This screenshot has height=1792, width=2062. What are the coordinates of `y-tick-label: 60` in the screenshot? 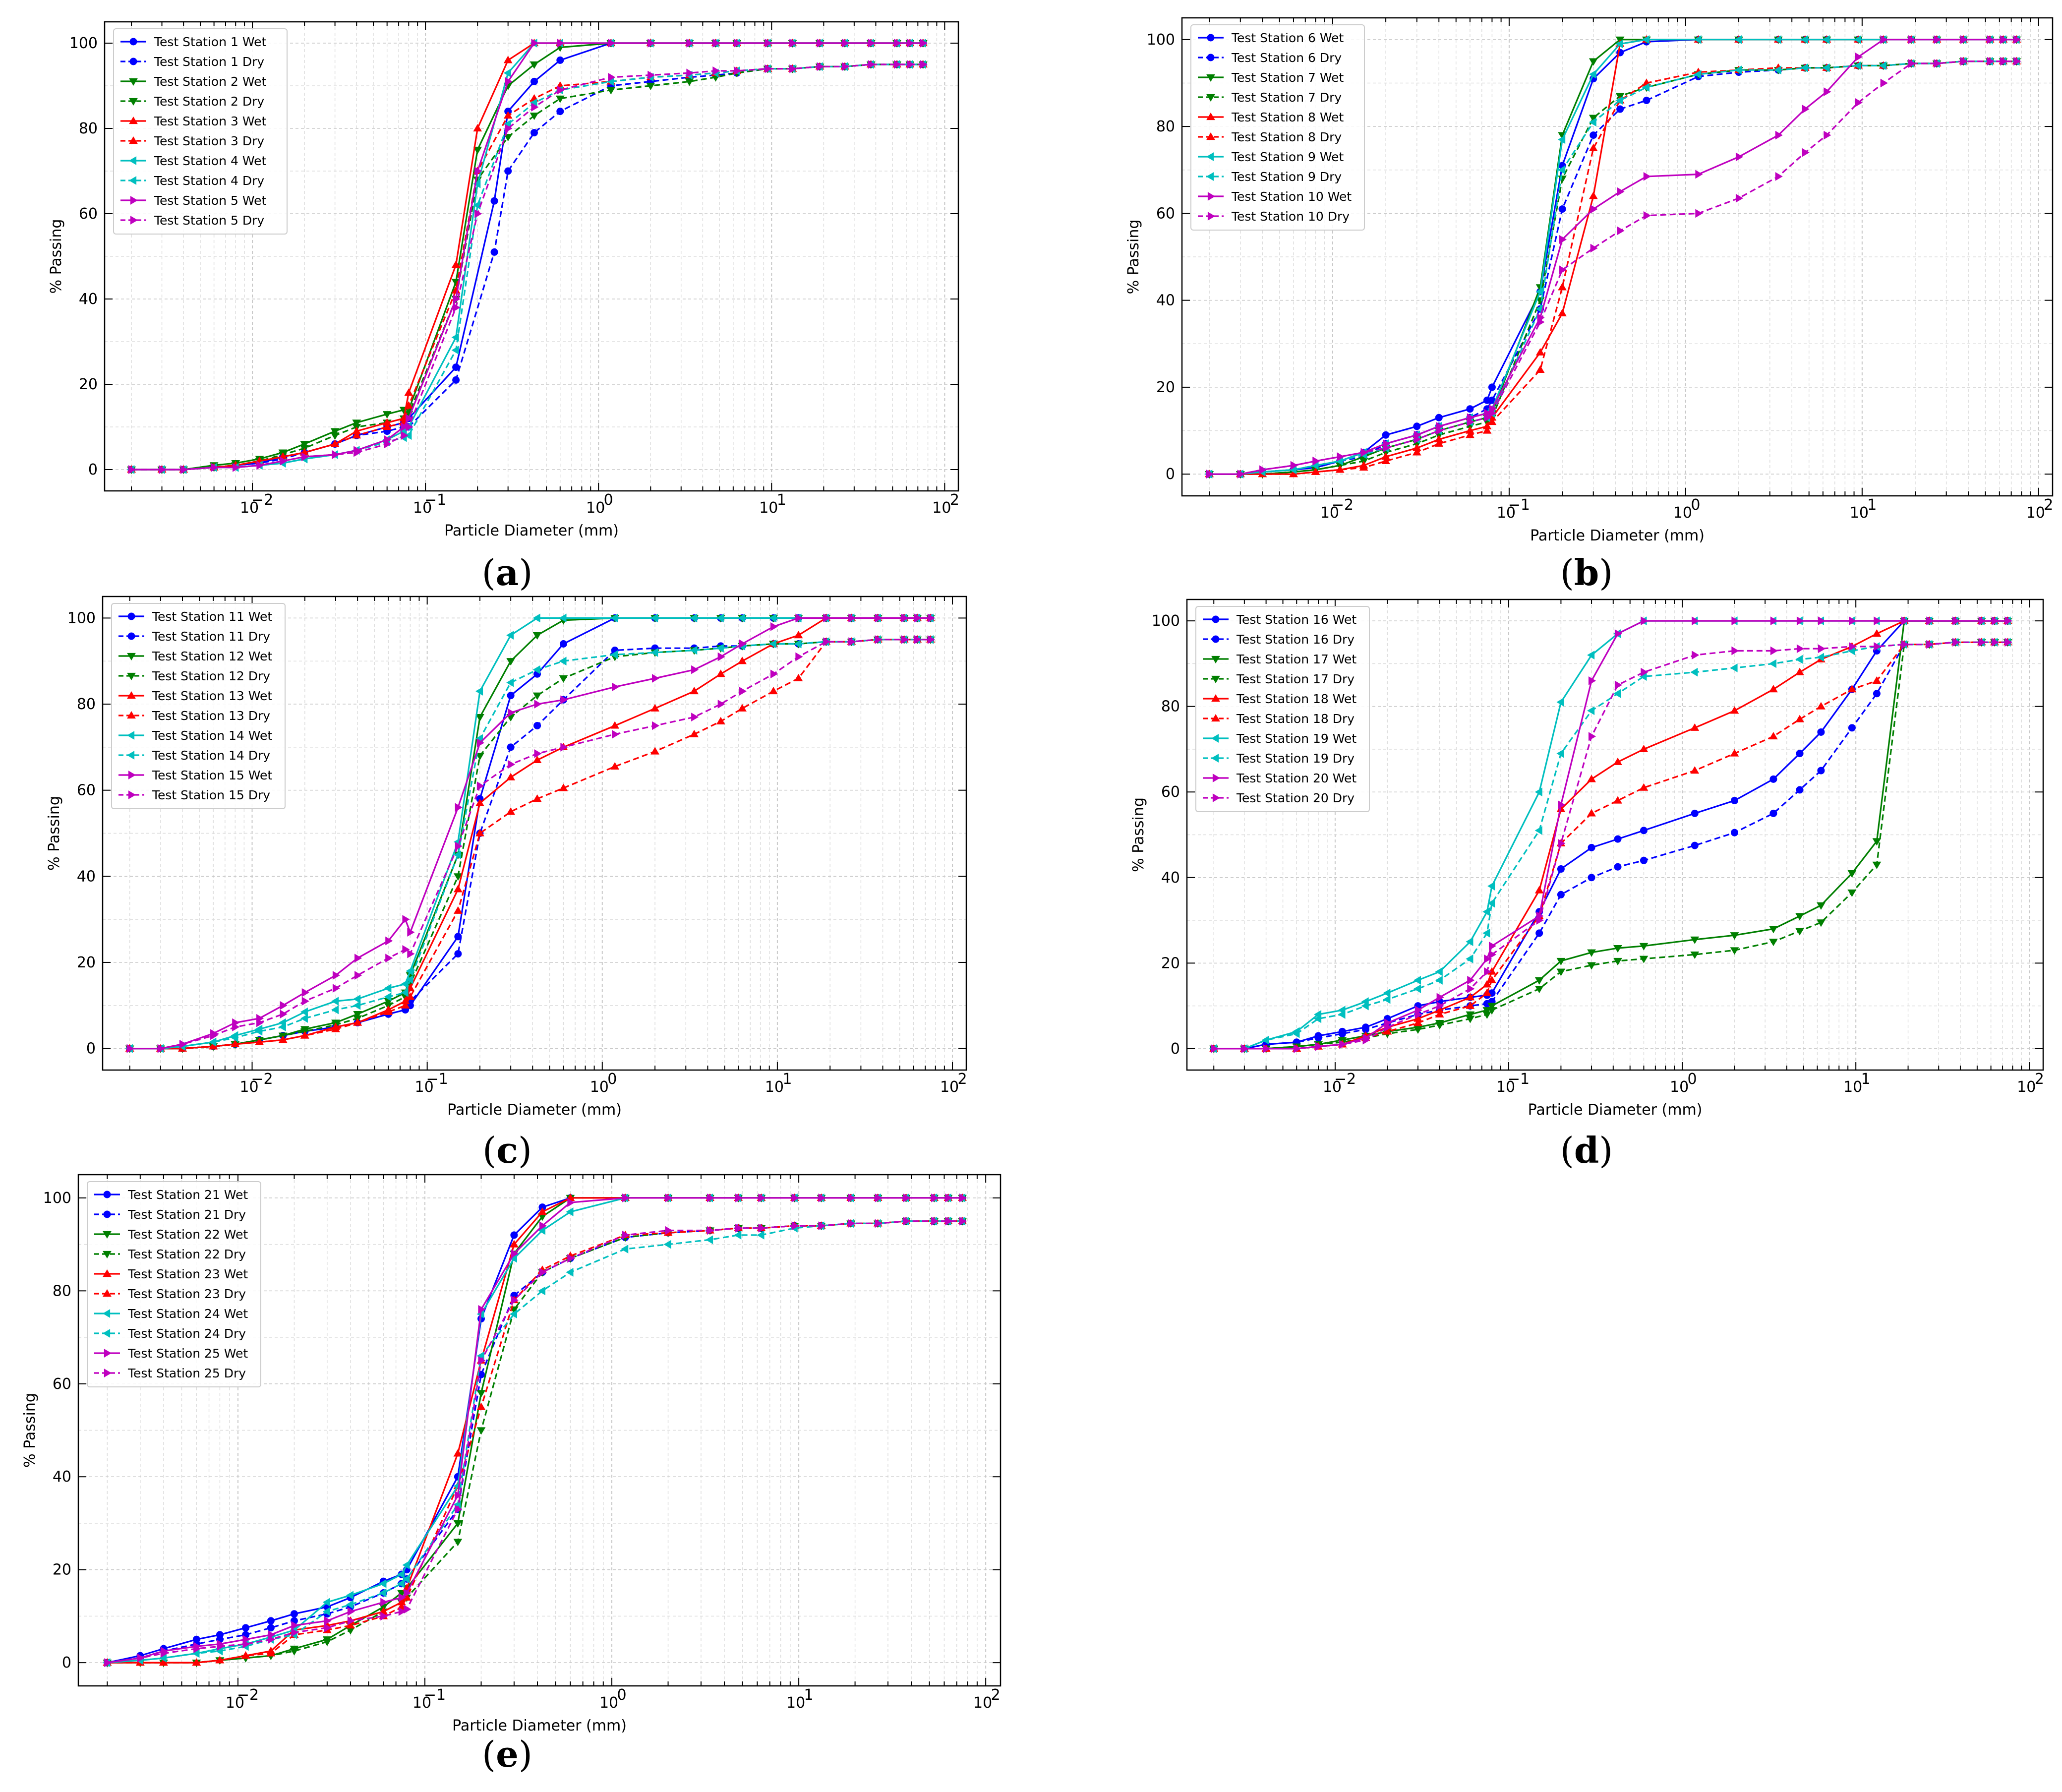 It's located at (88, 214).